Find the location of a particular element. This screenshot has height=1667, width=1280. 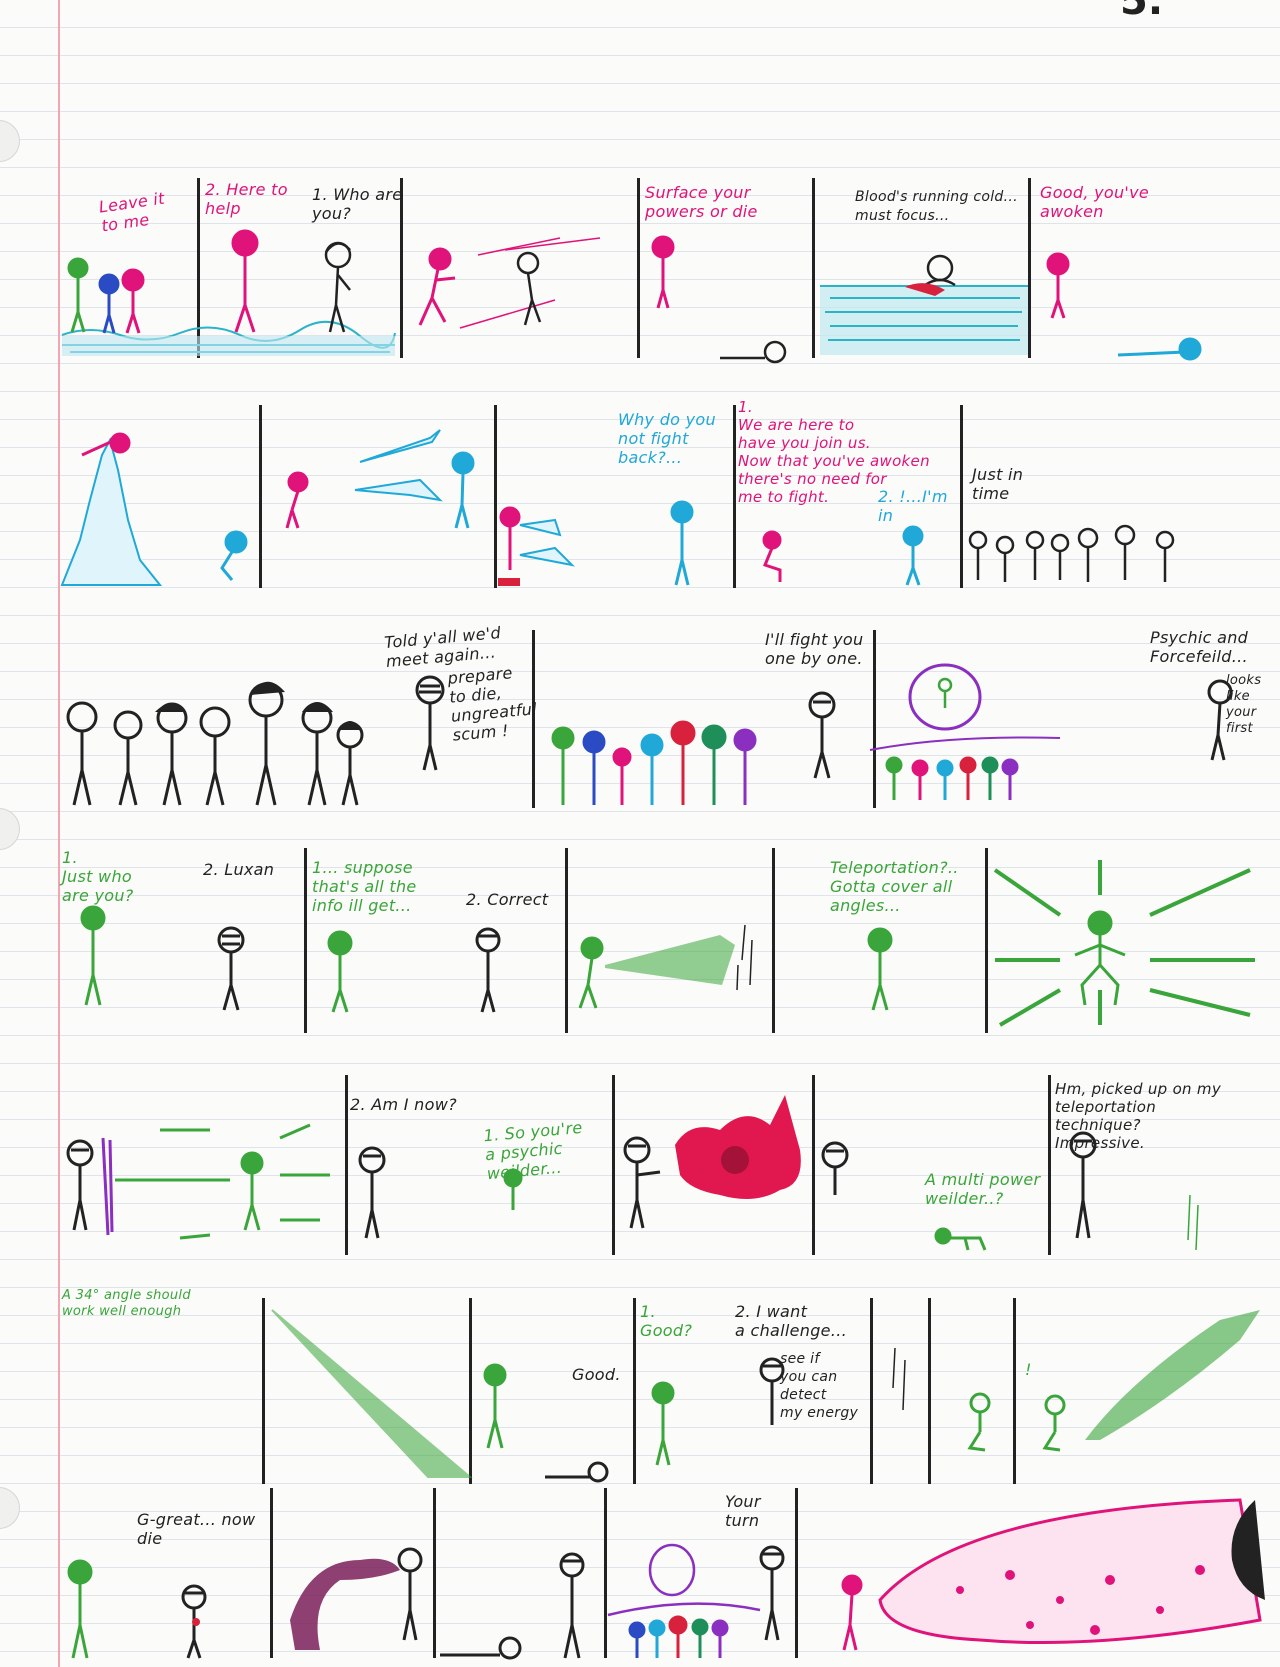

pink-stickman-attacking is located at coordinates (437, 286).